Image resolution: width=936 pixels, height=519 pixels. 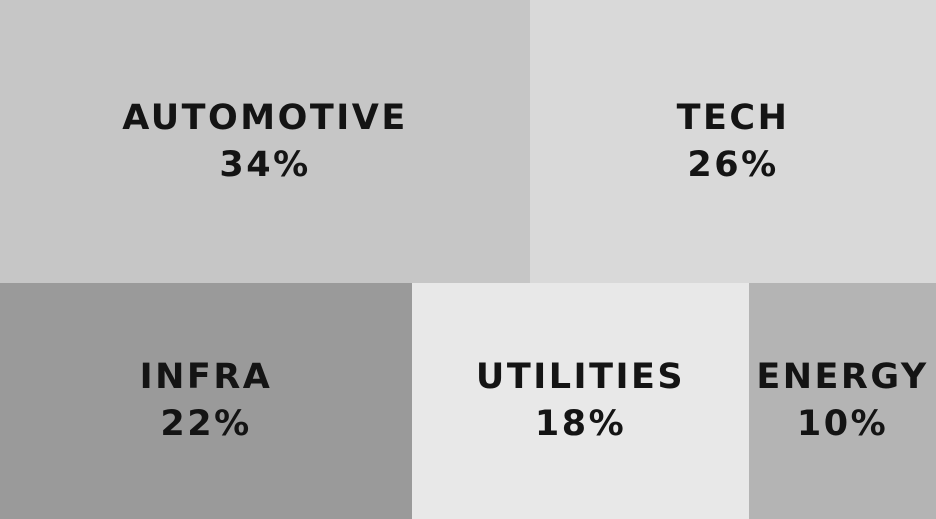 I want to click on tile-label: INFRA, so click(x=206, y=377).